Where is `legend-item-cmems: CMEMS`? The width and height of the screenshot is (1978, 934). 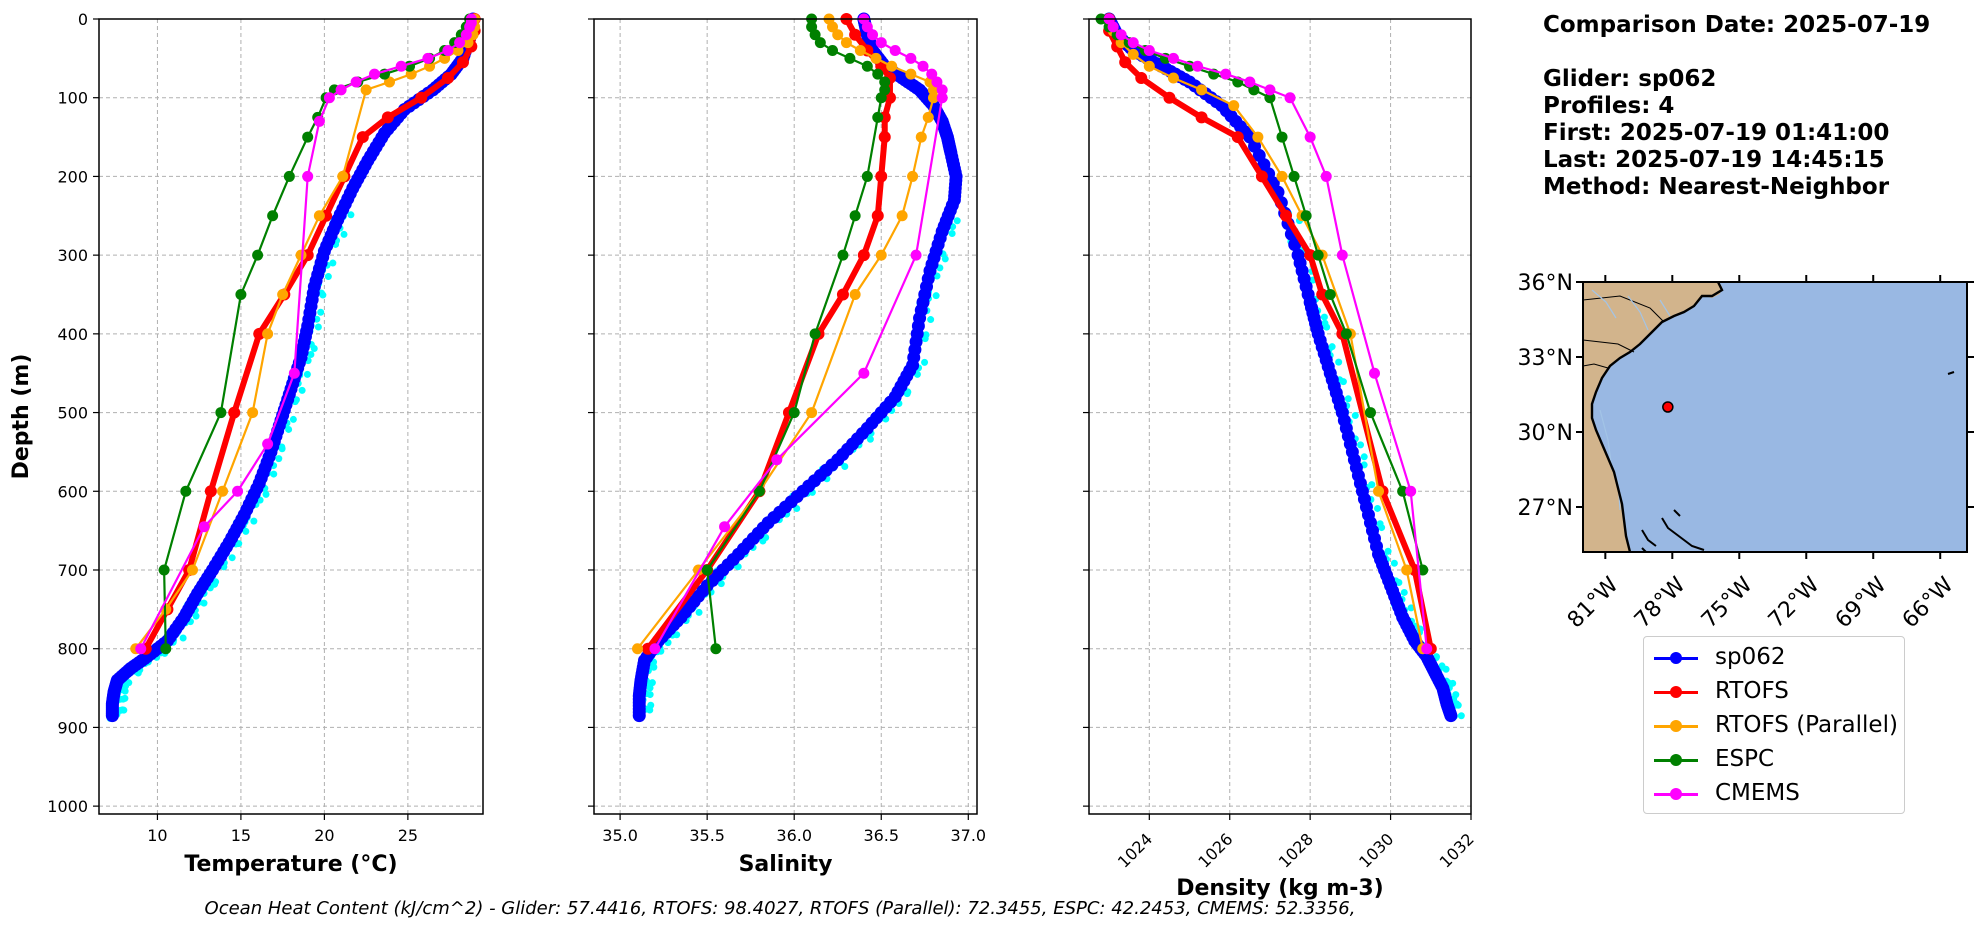 legend-item-cmems: CMEMS is located at coordinates (1774, 794).